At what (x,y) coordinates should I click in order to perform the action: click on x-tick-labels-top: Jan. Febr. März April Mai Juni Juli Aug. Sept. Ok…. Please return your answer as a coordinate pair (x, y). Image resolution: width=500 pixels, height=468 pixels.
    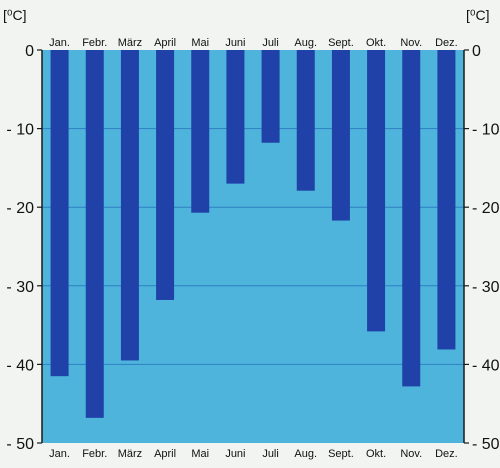
    Looking at the image, I should click on (253, 43).